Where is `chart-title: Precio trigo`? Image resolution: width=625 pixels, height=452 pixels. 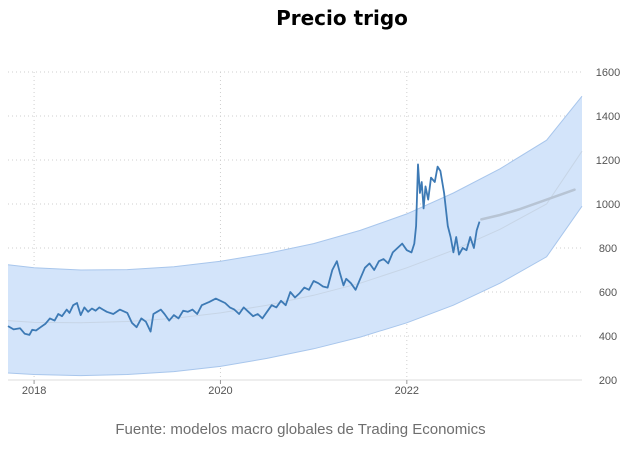 chart-title: Precio trigo is located at coordinates (342, 18).